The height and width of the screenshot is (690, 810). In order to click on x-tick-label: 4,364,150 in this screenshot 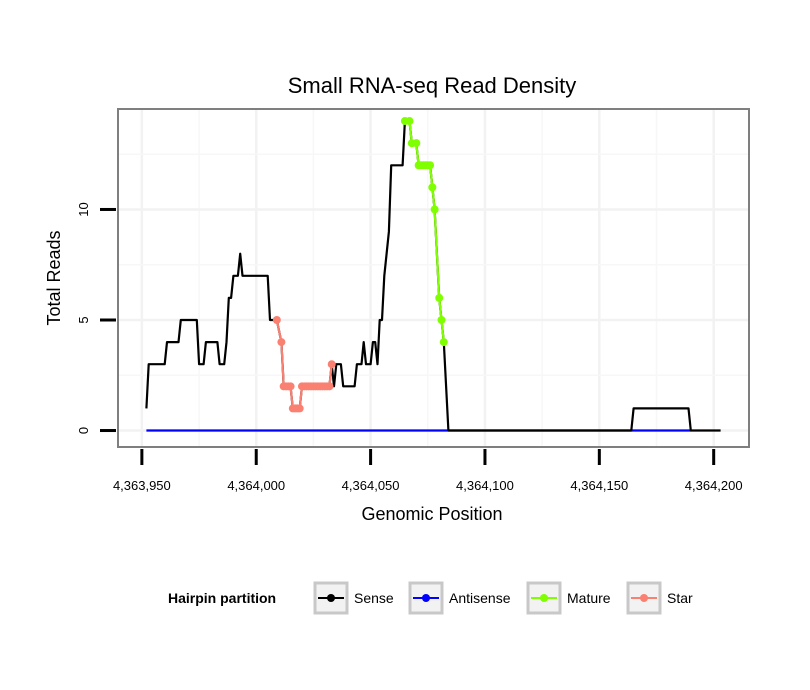, I will do `click(599, 485)`.